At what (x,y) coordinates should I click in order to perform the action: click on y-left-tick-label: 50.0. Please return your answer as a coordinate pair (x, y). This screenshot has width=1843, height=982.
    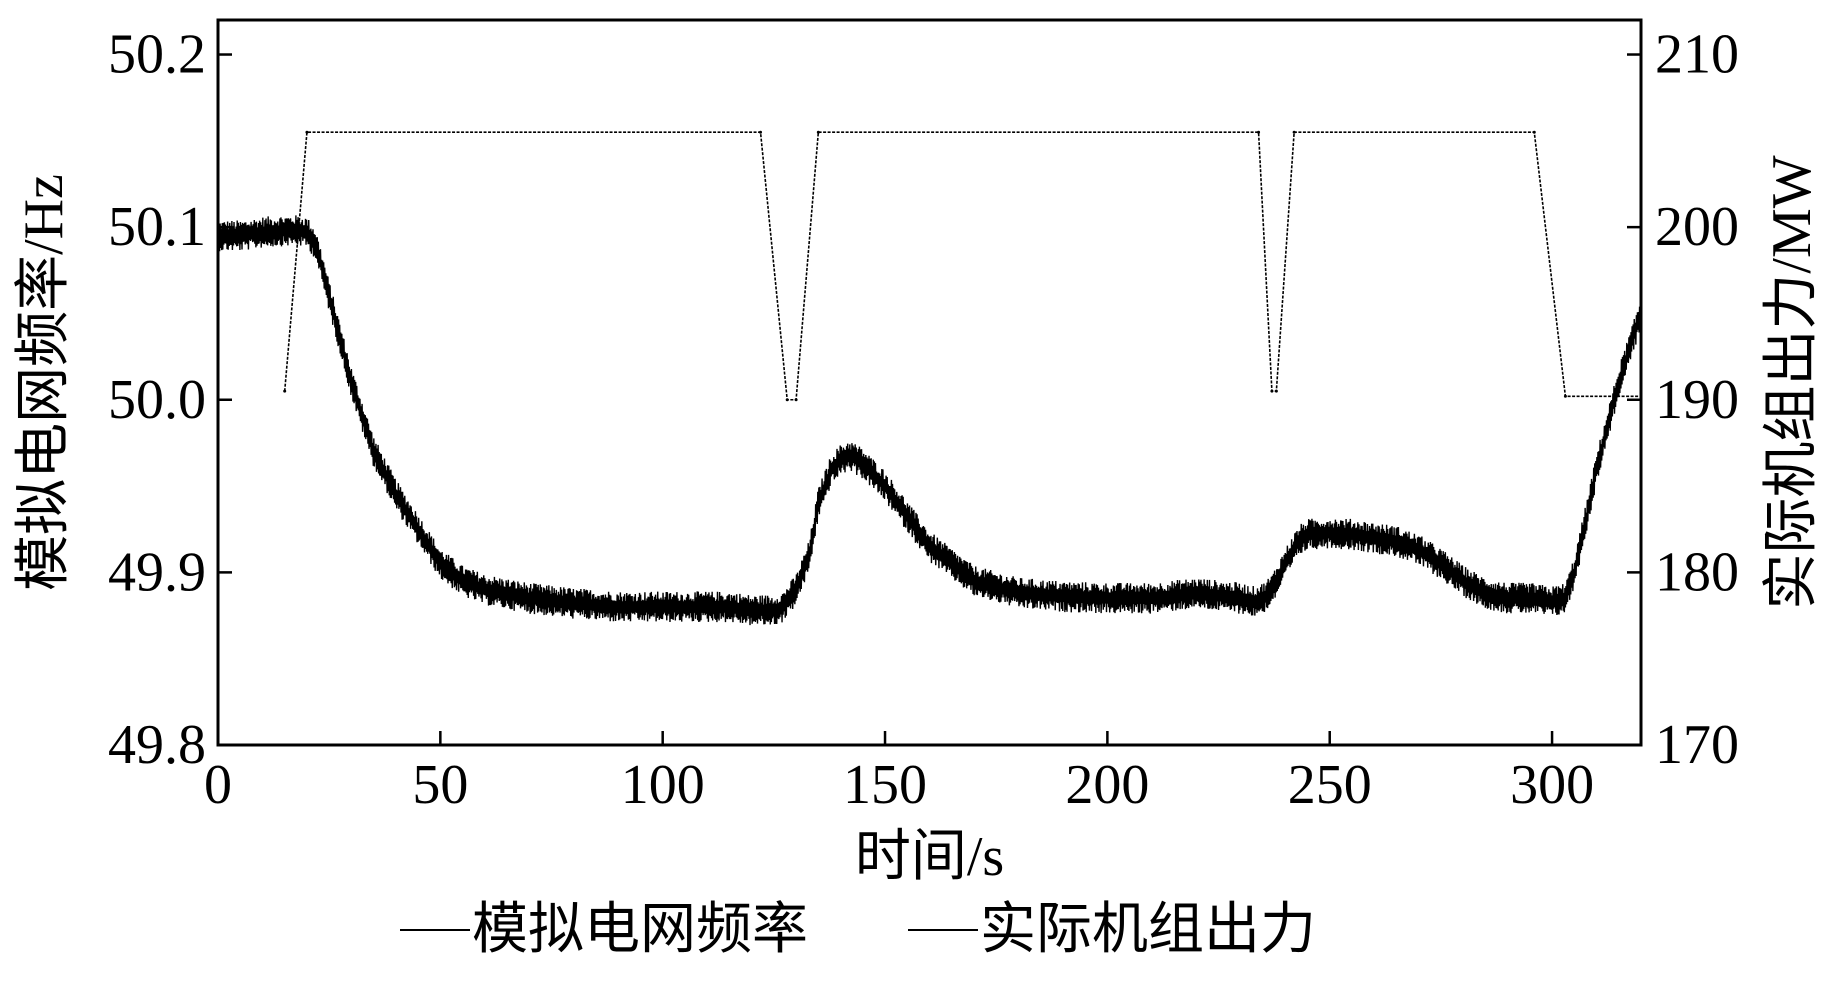
    Looking at the image, I should click on (157, 400).